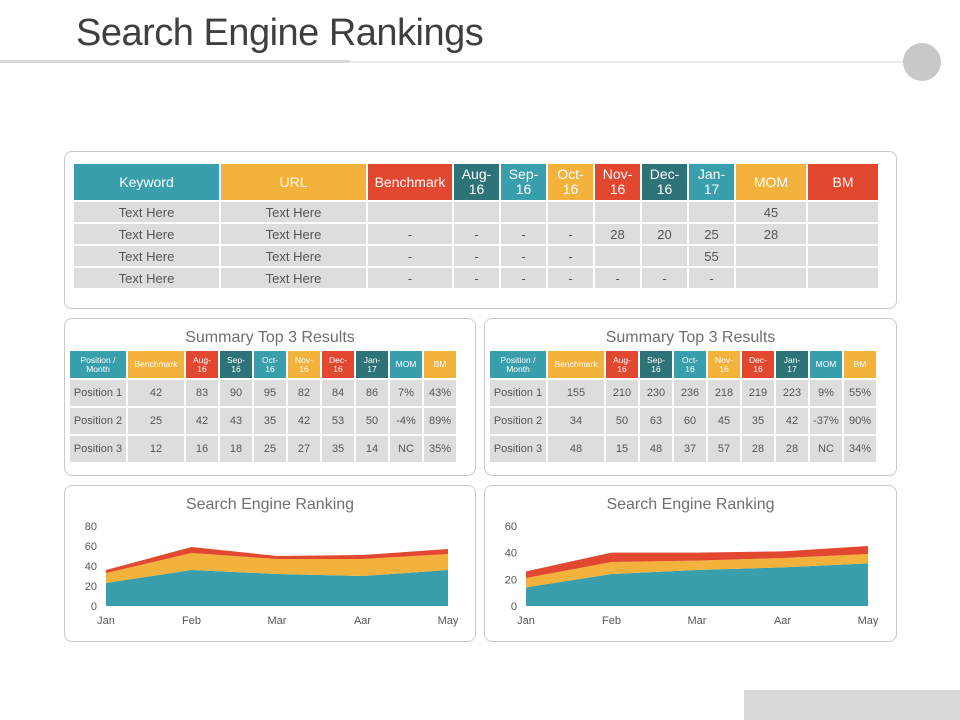  I want to click on column-header: Dec- 16, so click(758, 364).